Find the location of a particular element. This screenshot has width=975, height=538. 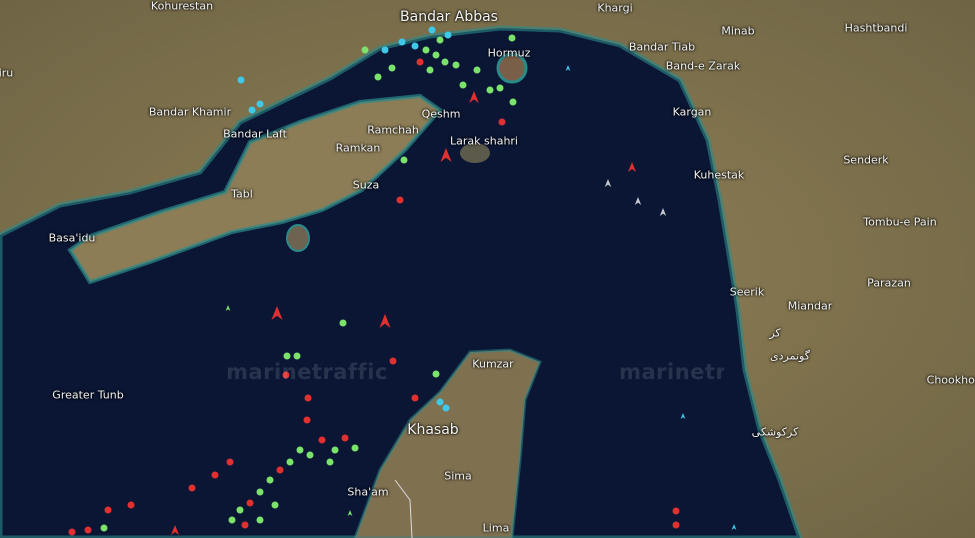

place-label: Miandar is located at coordinates (810, 306).